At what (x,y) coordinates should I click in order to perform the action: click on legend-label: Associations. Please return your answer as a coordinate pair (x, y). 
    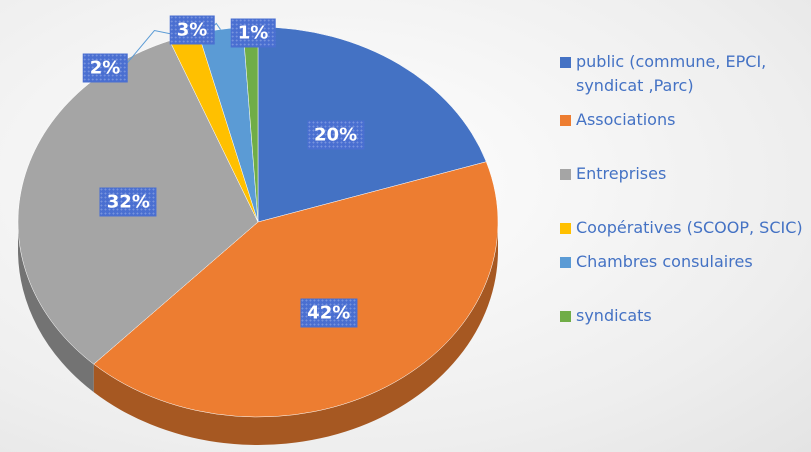
    Looking at the image, I should click on (626, 119).